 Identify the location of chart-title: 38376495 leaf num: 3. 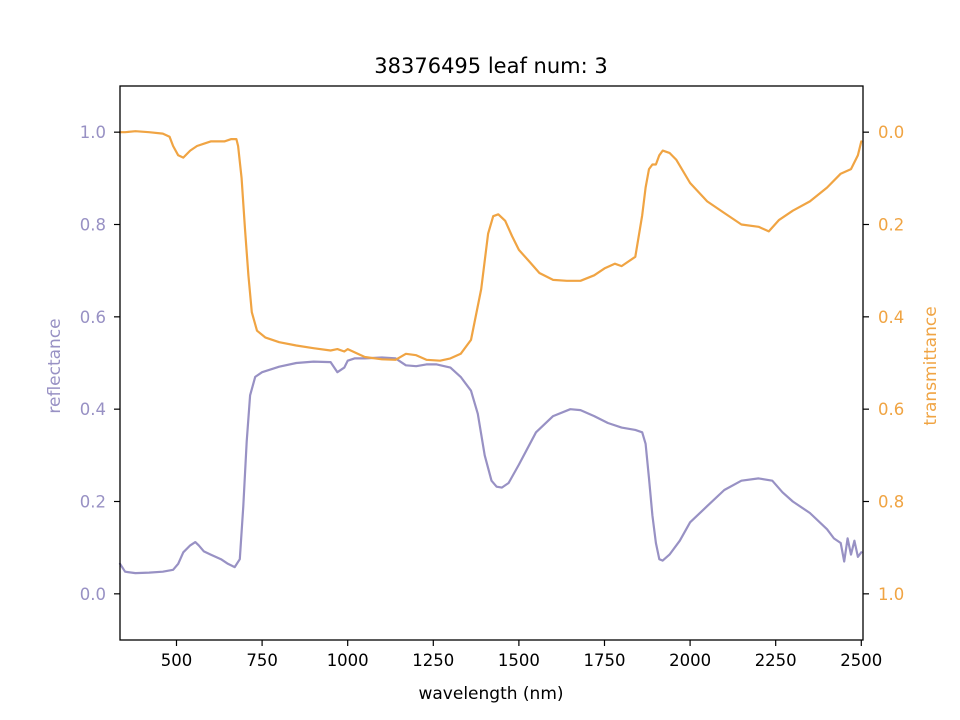
(490, 66).